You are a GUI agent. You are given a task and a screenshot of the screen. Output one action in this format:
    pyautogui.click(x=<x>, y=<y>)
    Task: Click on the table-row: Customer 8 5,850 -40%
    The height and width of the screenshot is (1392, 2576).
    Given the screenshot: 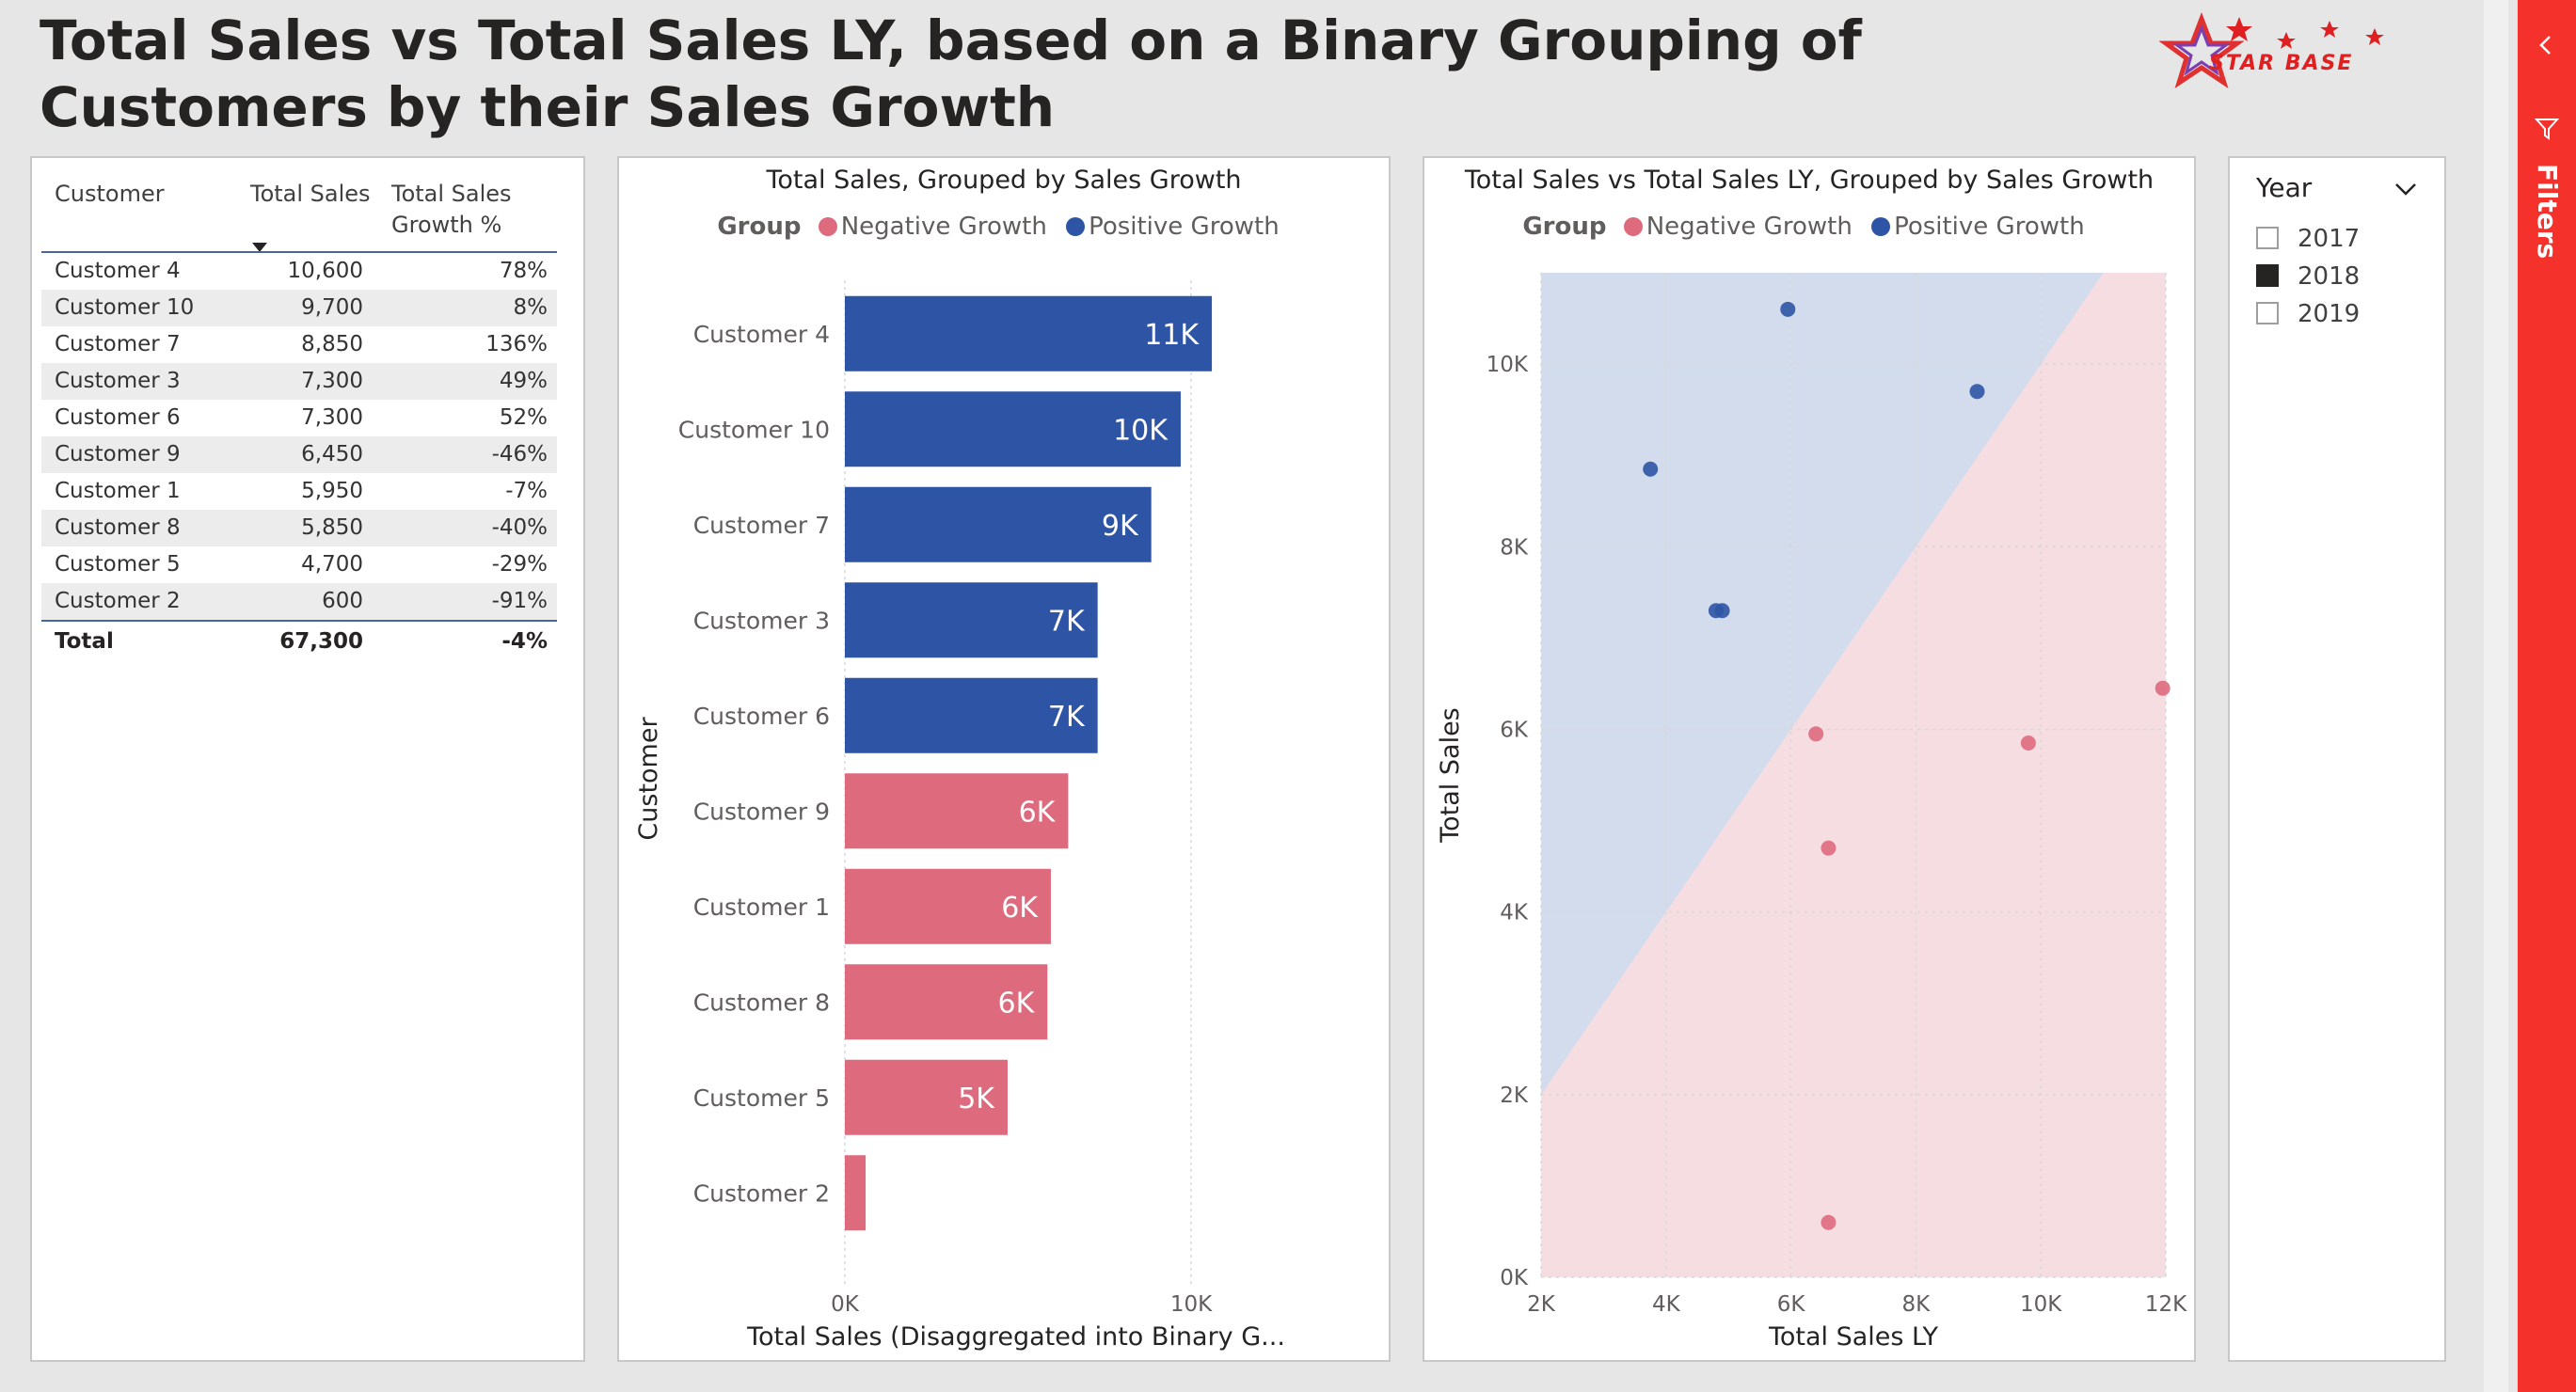 What is the action you would take?
    pyautogui.click(x=299, y=528)
    